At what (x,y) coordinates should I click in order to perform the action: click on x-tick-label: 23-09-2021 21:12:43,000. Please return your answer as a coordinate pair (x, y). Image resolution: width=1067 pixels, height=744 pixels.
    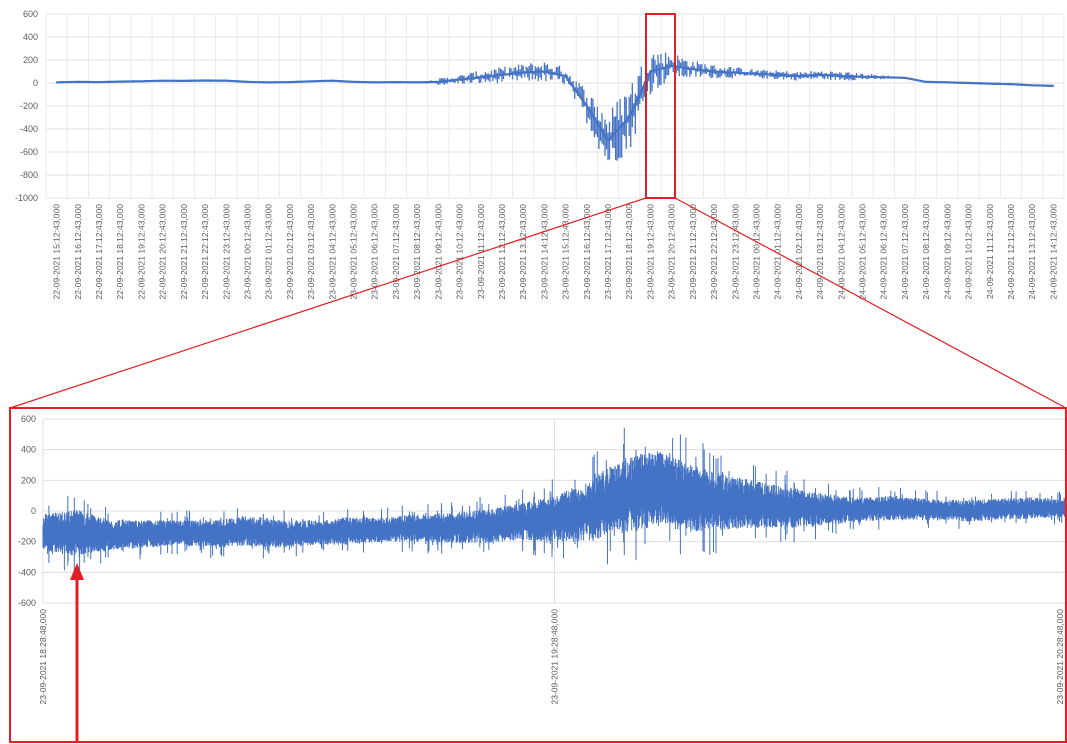
    Looking at the image, I should click on (693, 252).